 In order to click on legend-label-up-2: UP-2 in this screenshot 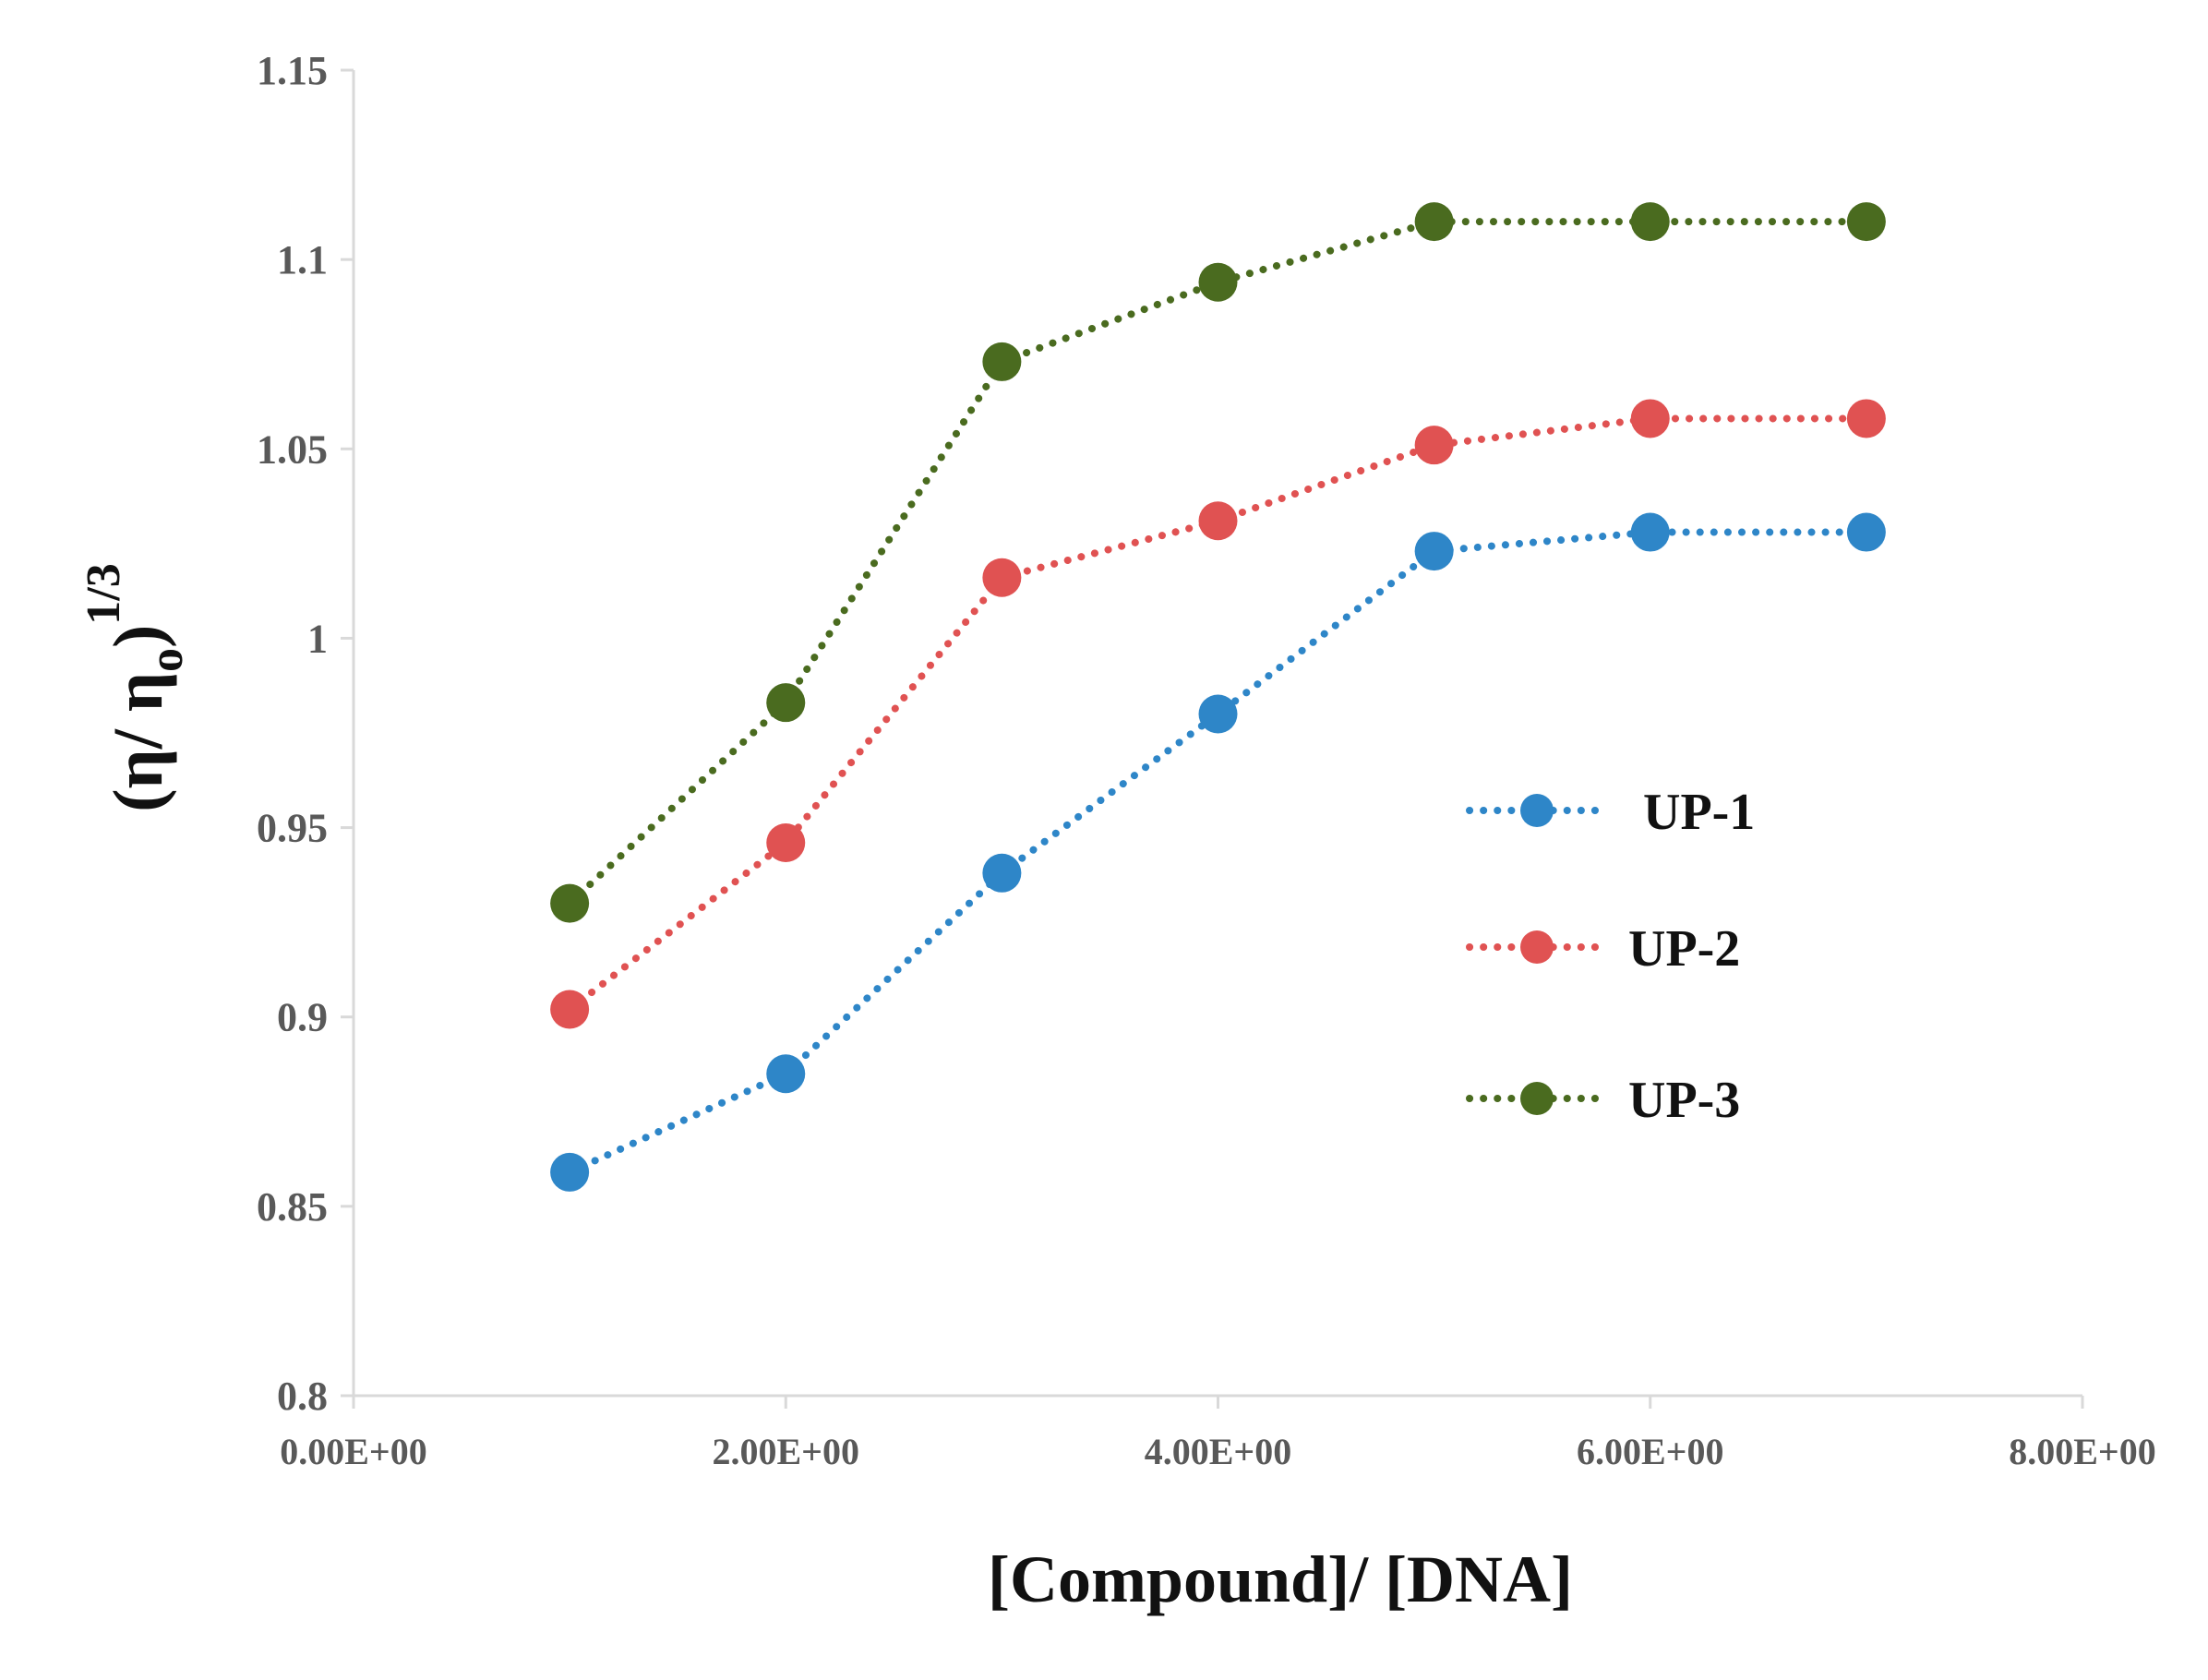, I will do `click(1684, 949)`.